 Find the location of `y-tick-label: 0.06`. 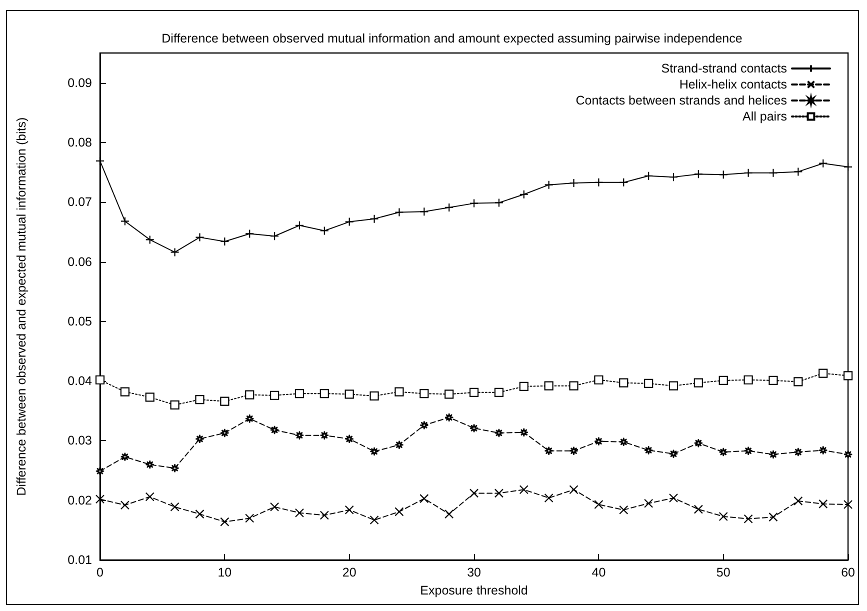

y-tick-label: 0.06 is located at coordinates (80, 261).